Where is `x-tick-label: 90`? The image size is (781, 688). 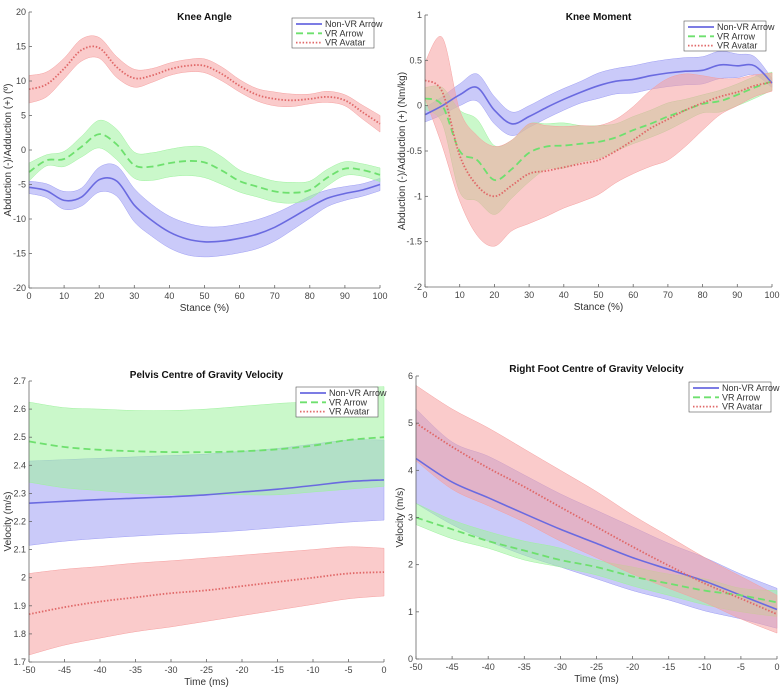
x-tick-label: 90 is located at coordinates (345, 296).